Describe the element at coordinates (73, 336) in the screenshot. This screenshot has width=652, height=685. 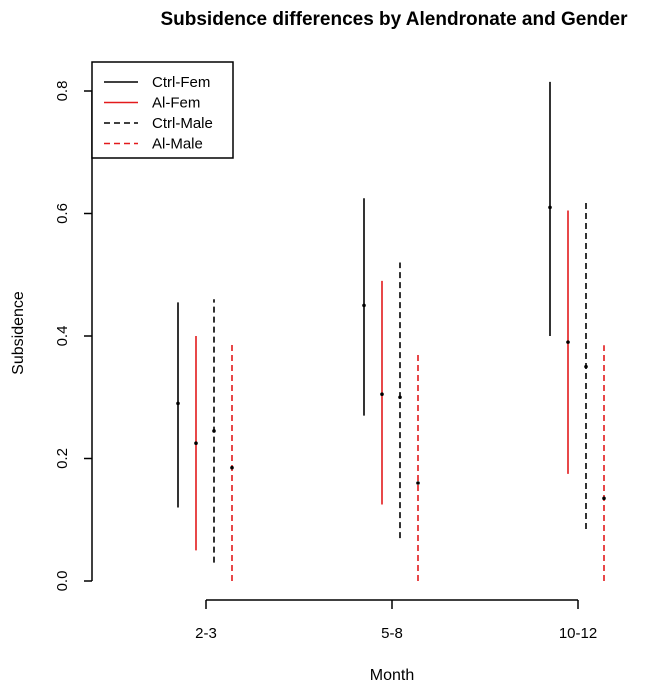
I see `y-axis: 0.0 0.2 0.4 0.6 0.8` at that location.